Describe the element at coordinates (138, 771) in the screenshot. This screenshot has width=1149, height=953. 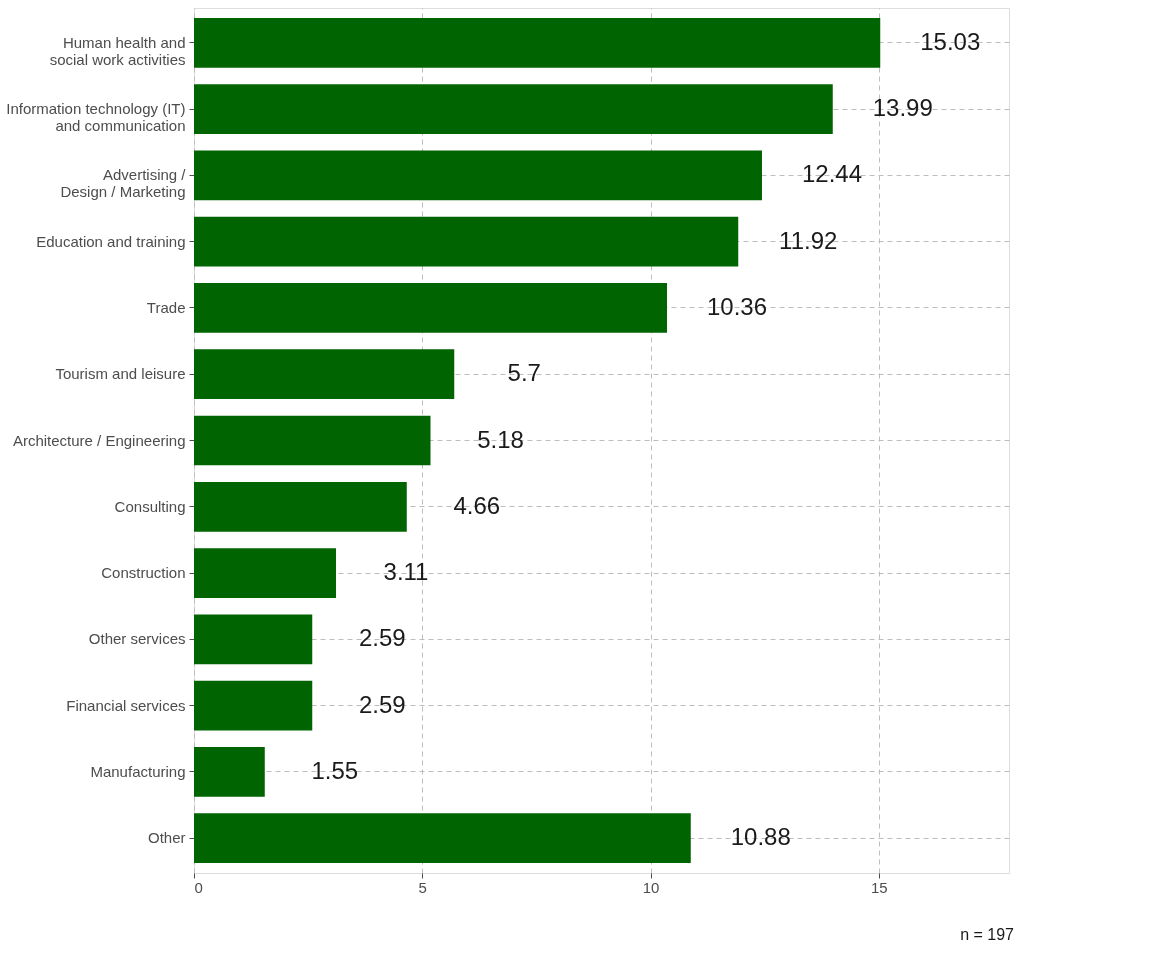
I see `y-tick-label: Manufacturing` at that location.